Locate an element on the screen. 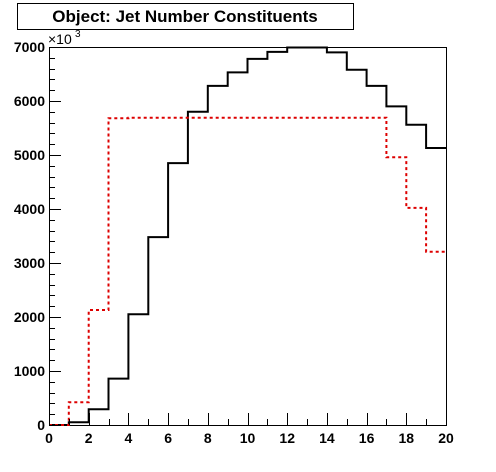 The width and height of the screenshot is (496, 472). y-multiplier-label: ×10 is located at coordinates (60, 39).